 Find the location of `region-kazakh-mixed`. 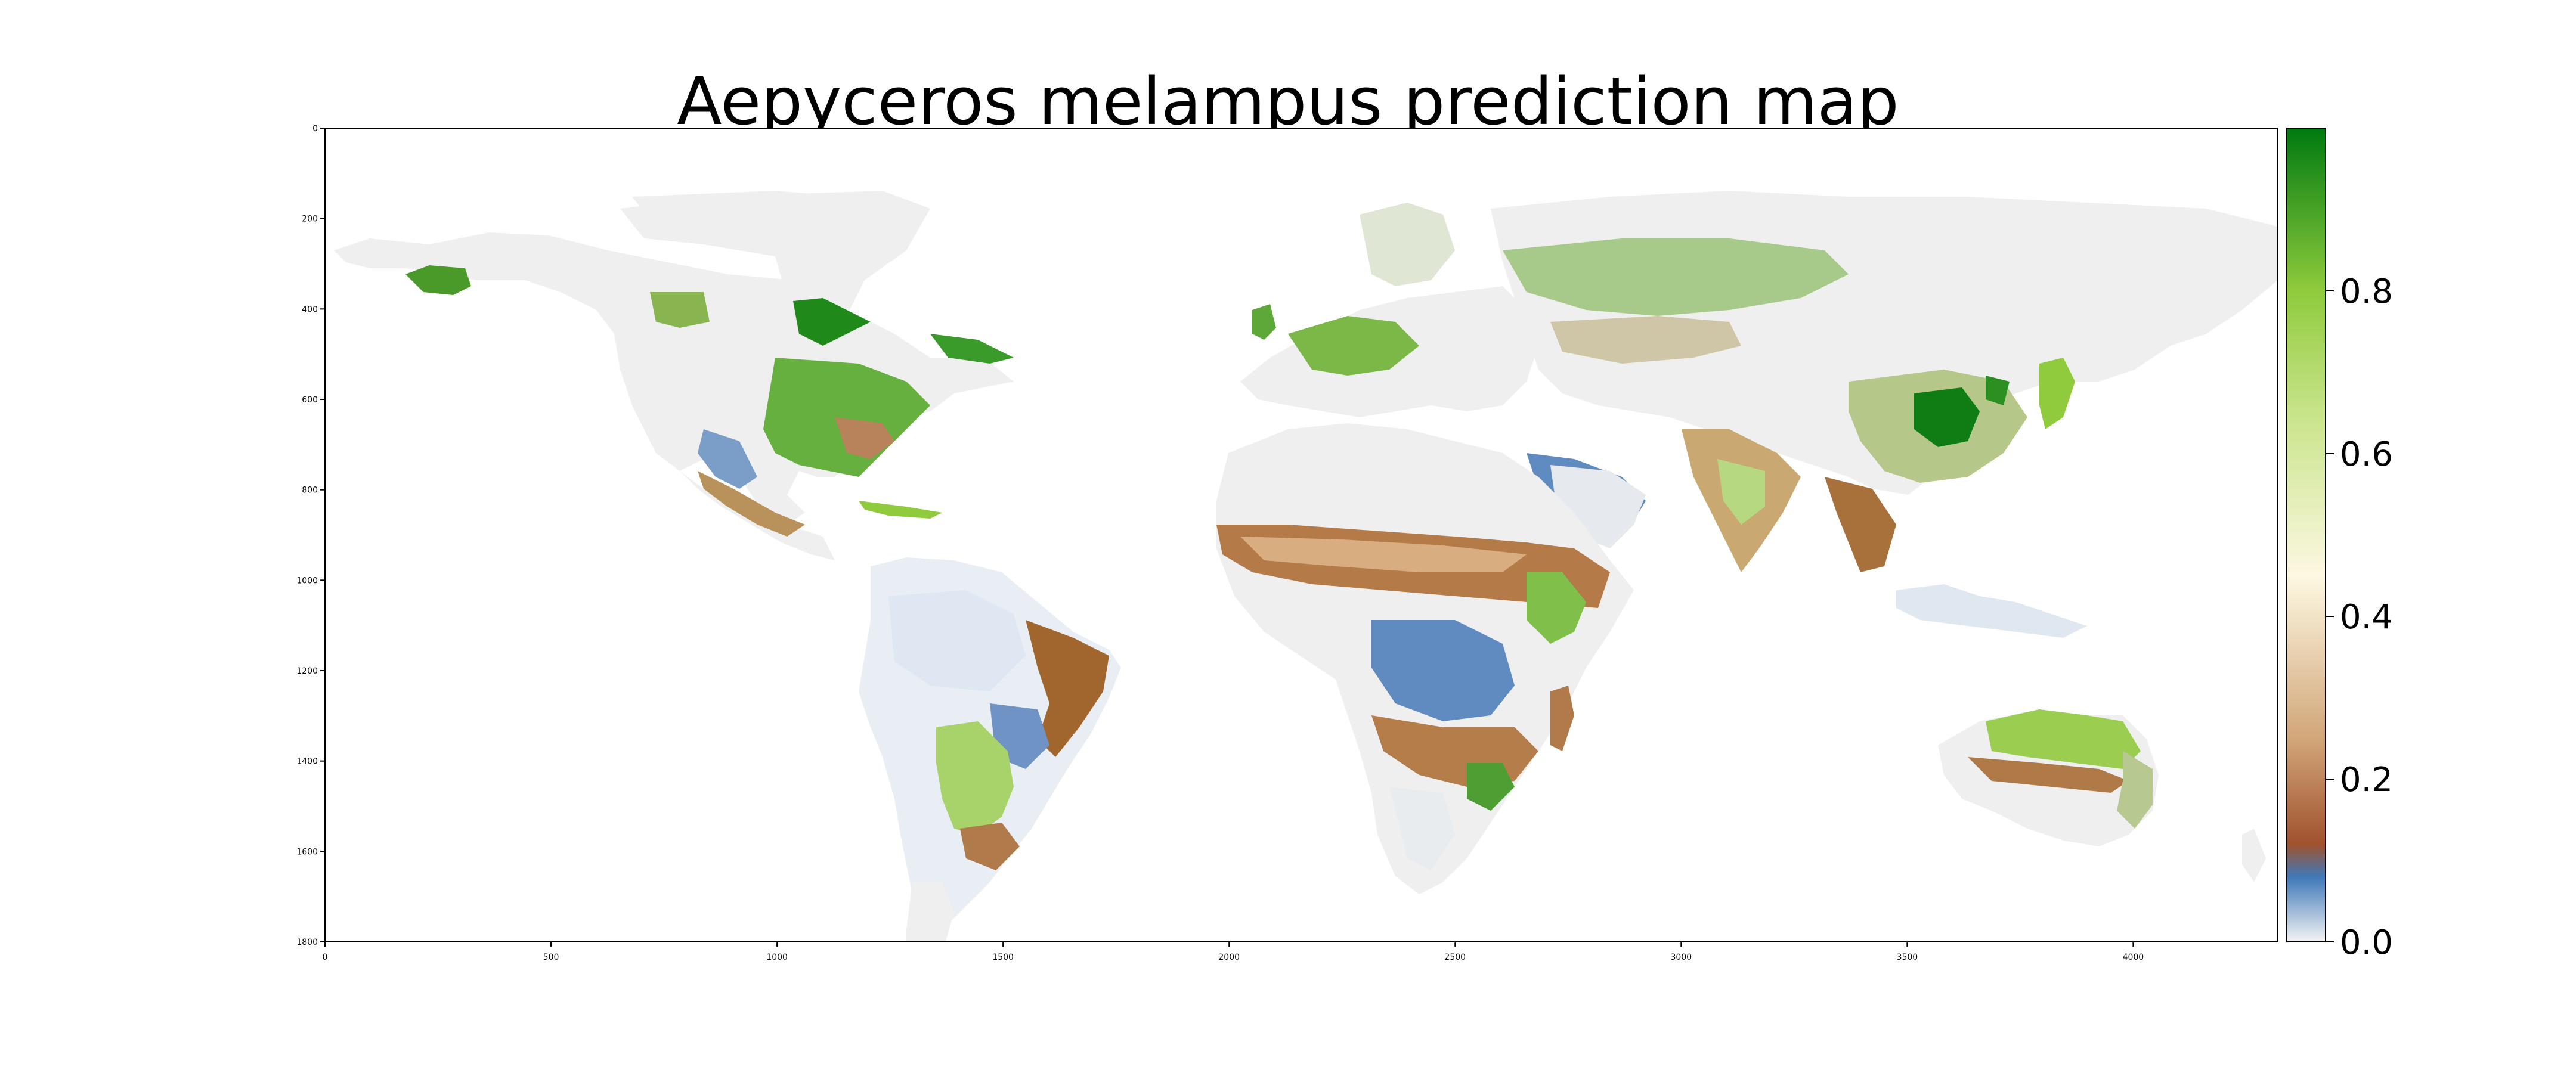

region-kazakh-mixed is located at coordinates (1646, 340).